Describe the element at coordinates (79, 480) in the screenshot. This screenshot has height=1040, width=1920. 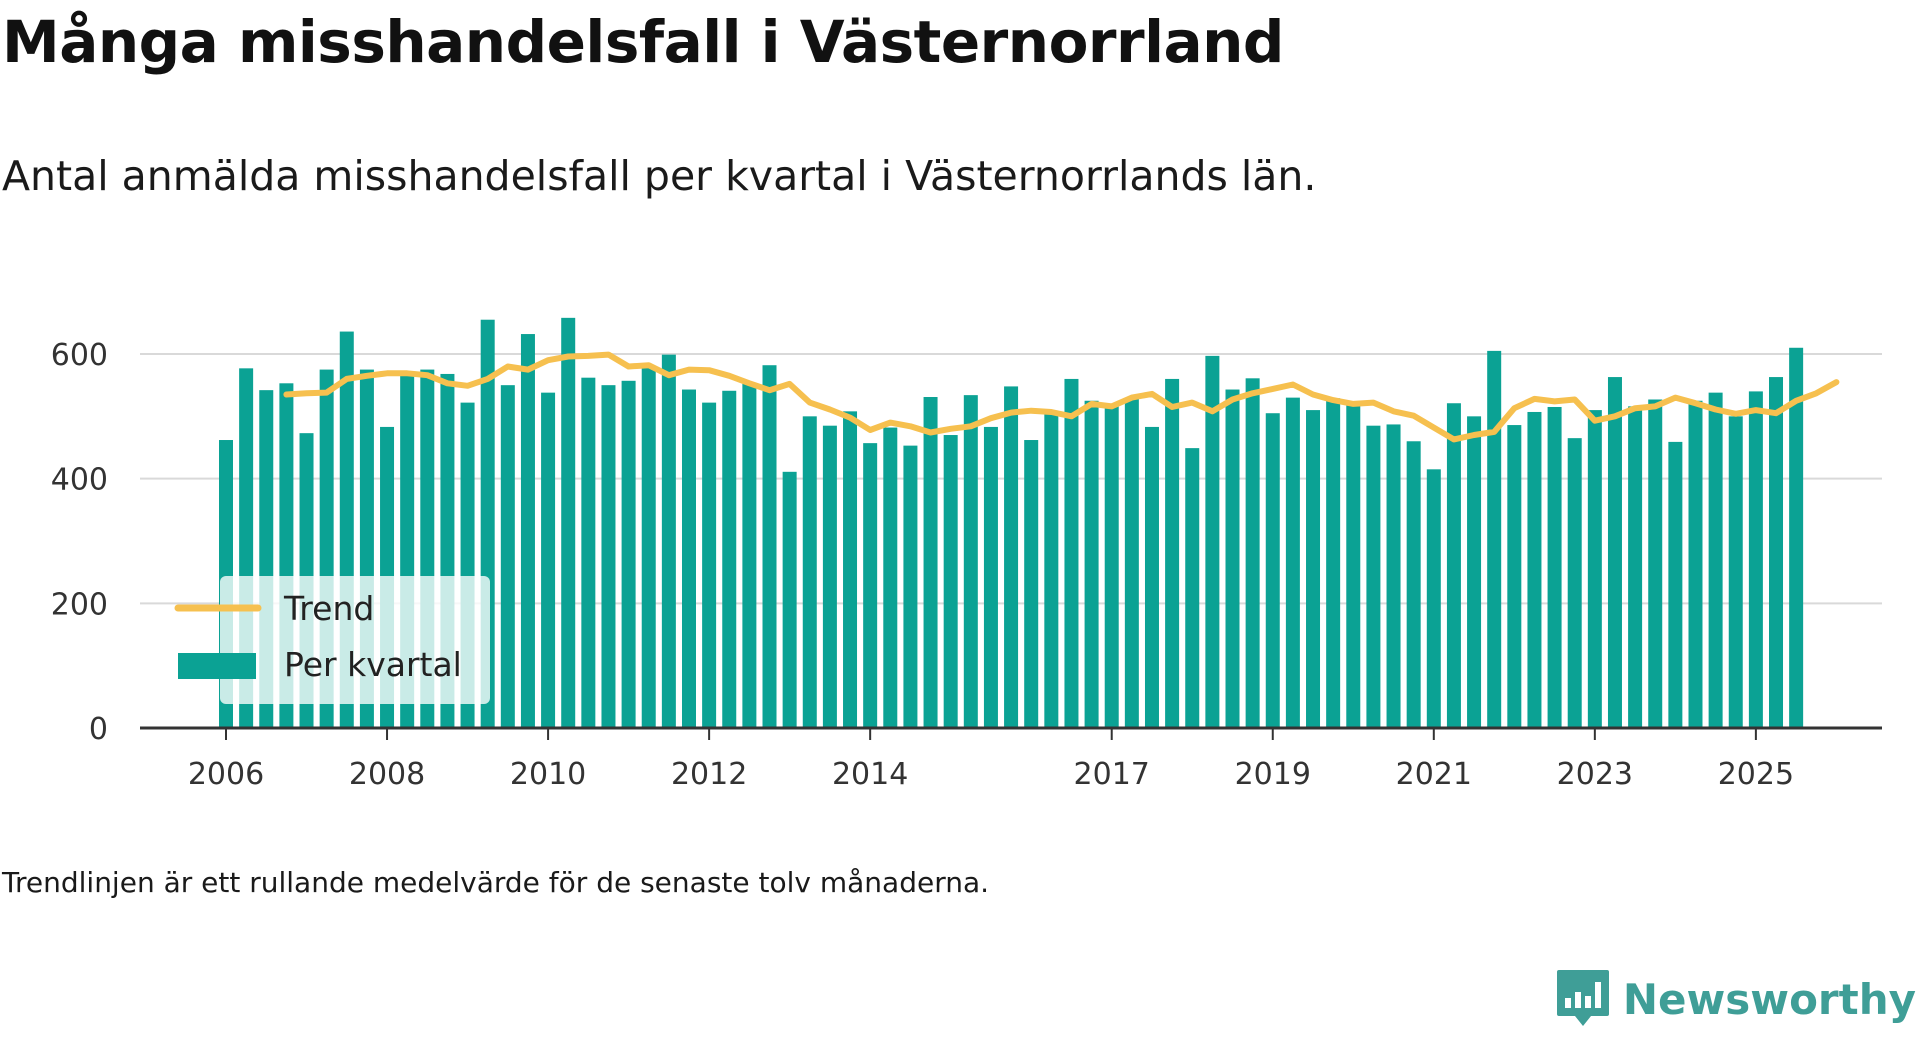
I see `y-tick-label-400: 400` at that location.